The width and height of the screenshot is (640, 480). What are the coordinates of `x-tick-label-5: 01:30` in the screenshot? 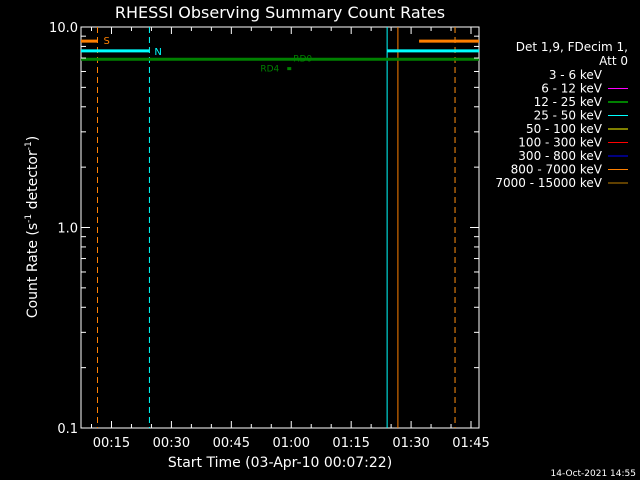 It's located at (410, 443).